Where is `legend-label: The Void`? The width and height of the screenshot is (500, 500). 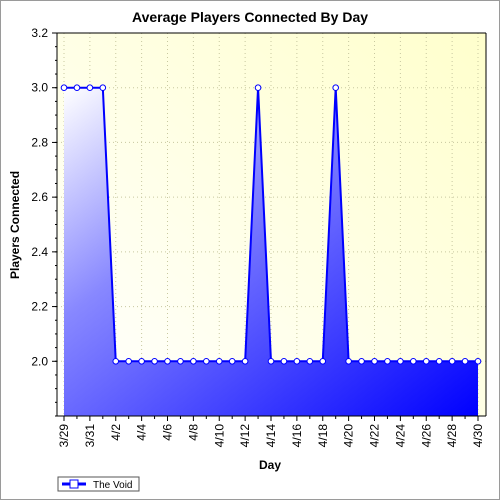
legend-label: The Void is located at coordinates (112, 485).